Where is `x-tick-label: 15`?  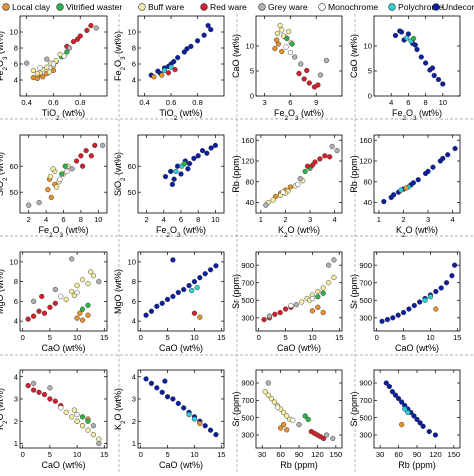 x-tick-label: 15 is located at coordinates (221, 454).